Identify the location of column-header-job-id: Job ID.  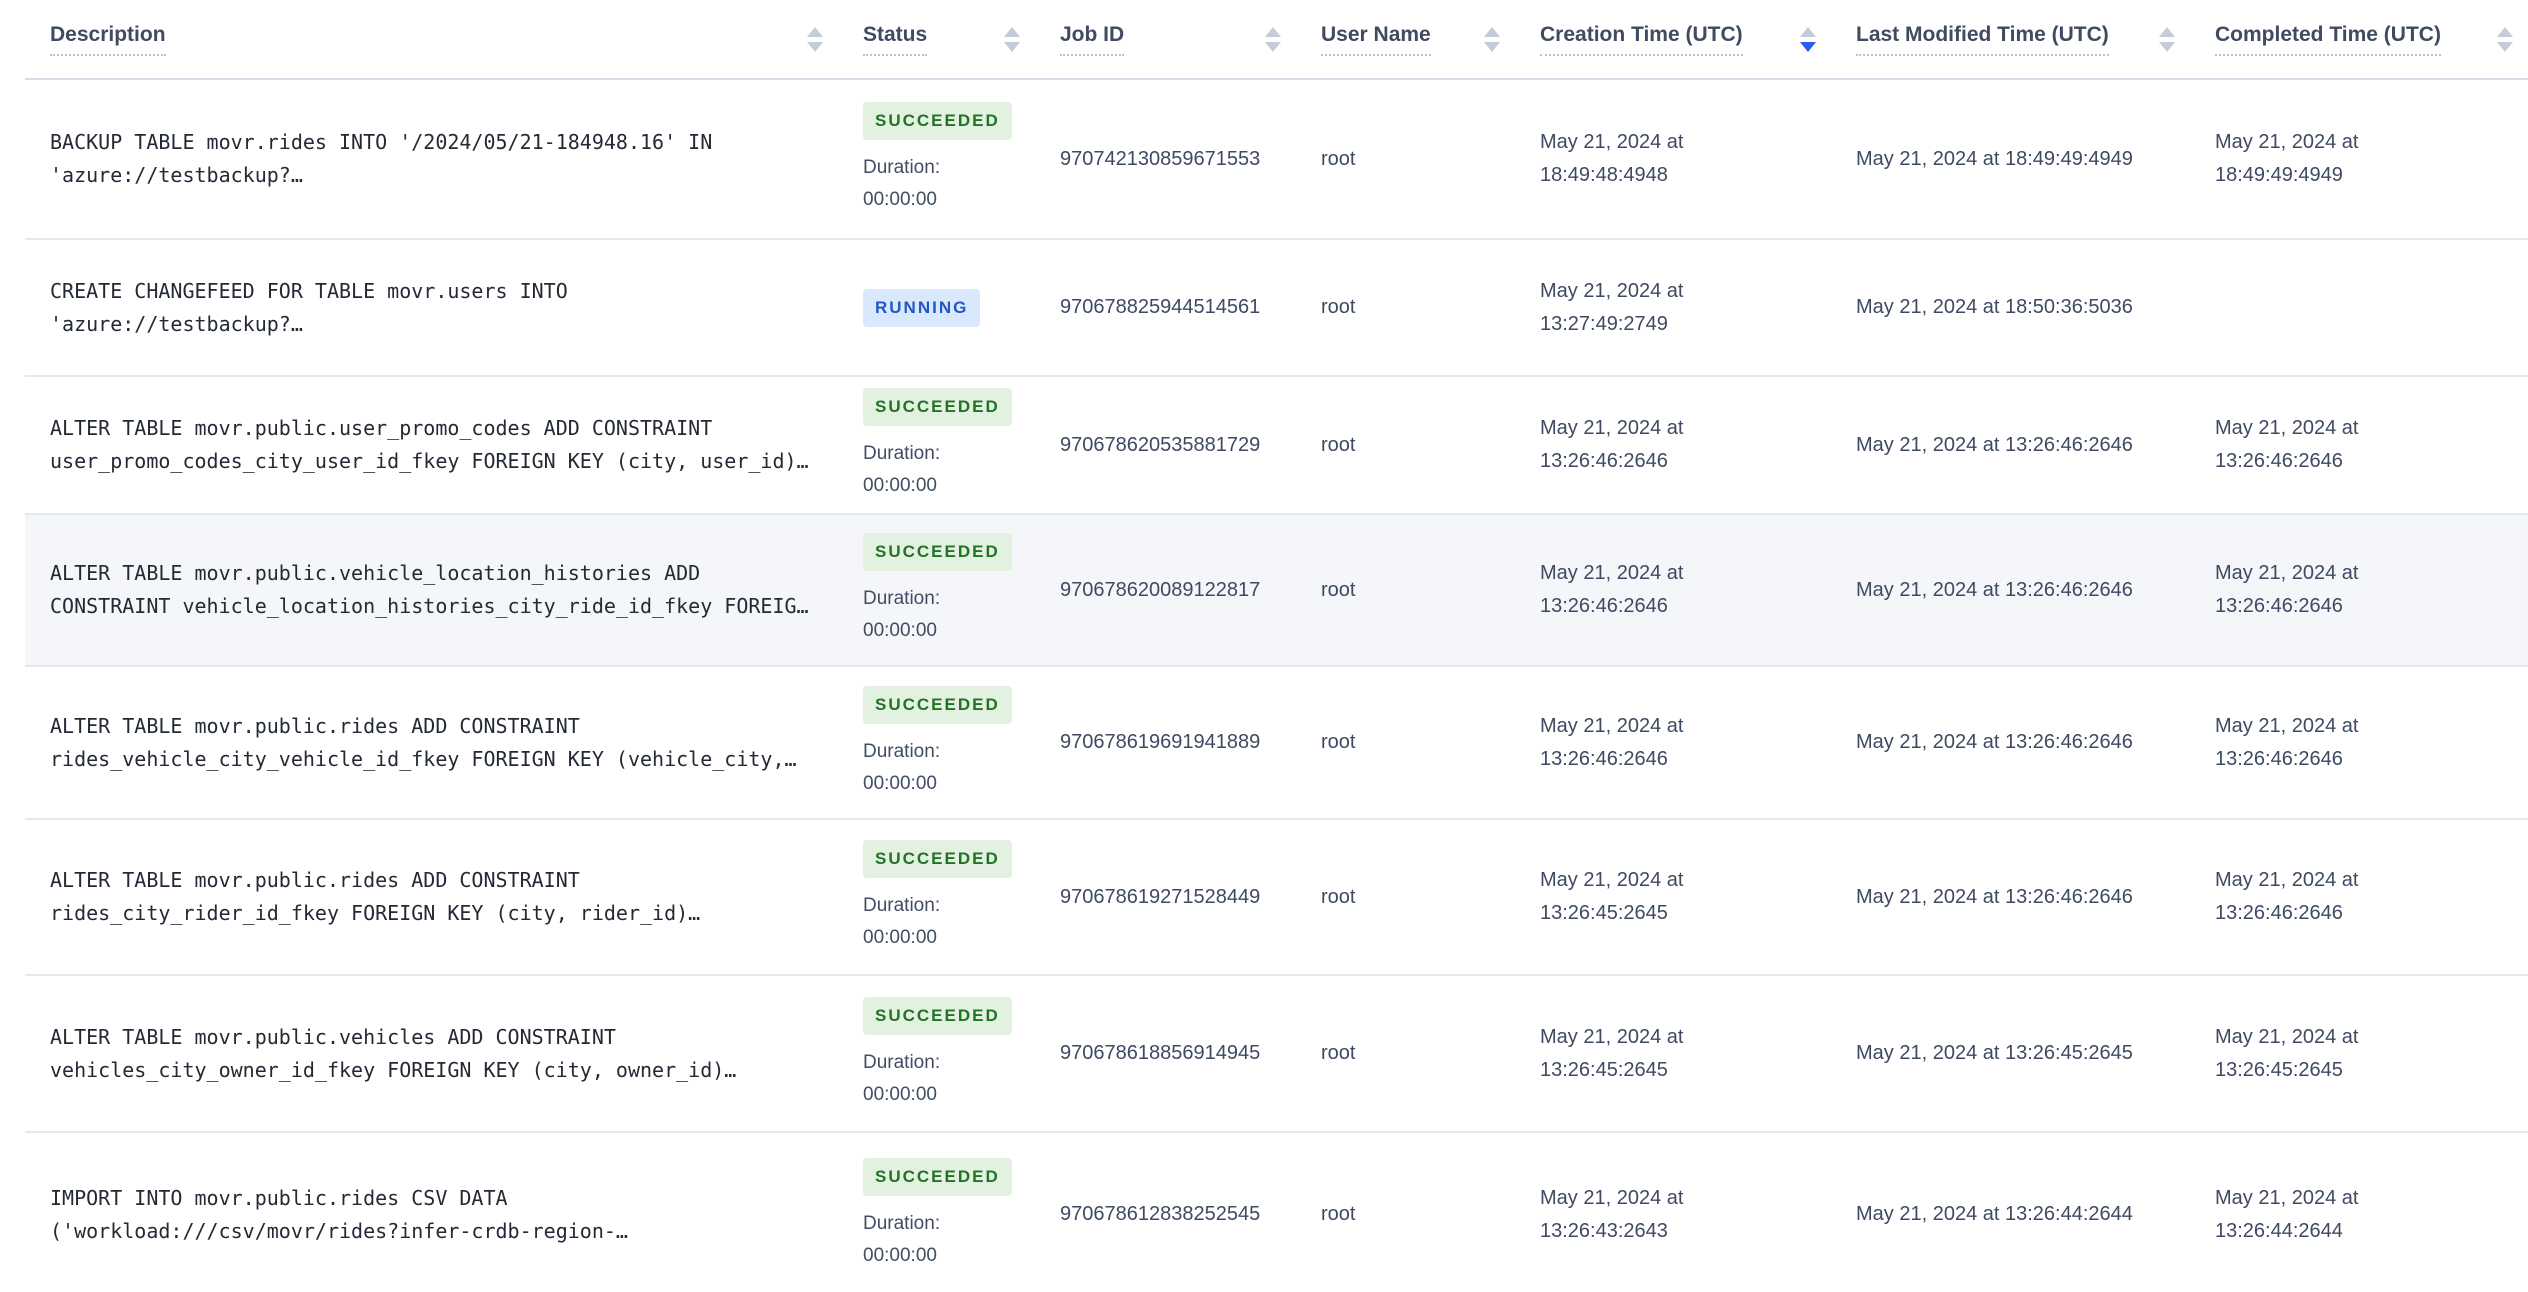
(1165, 39).